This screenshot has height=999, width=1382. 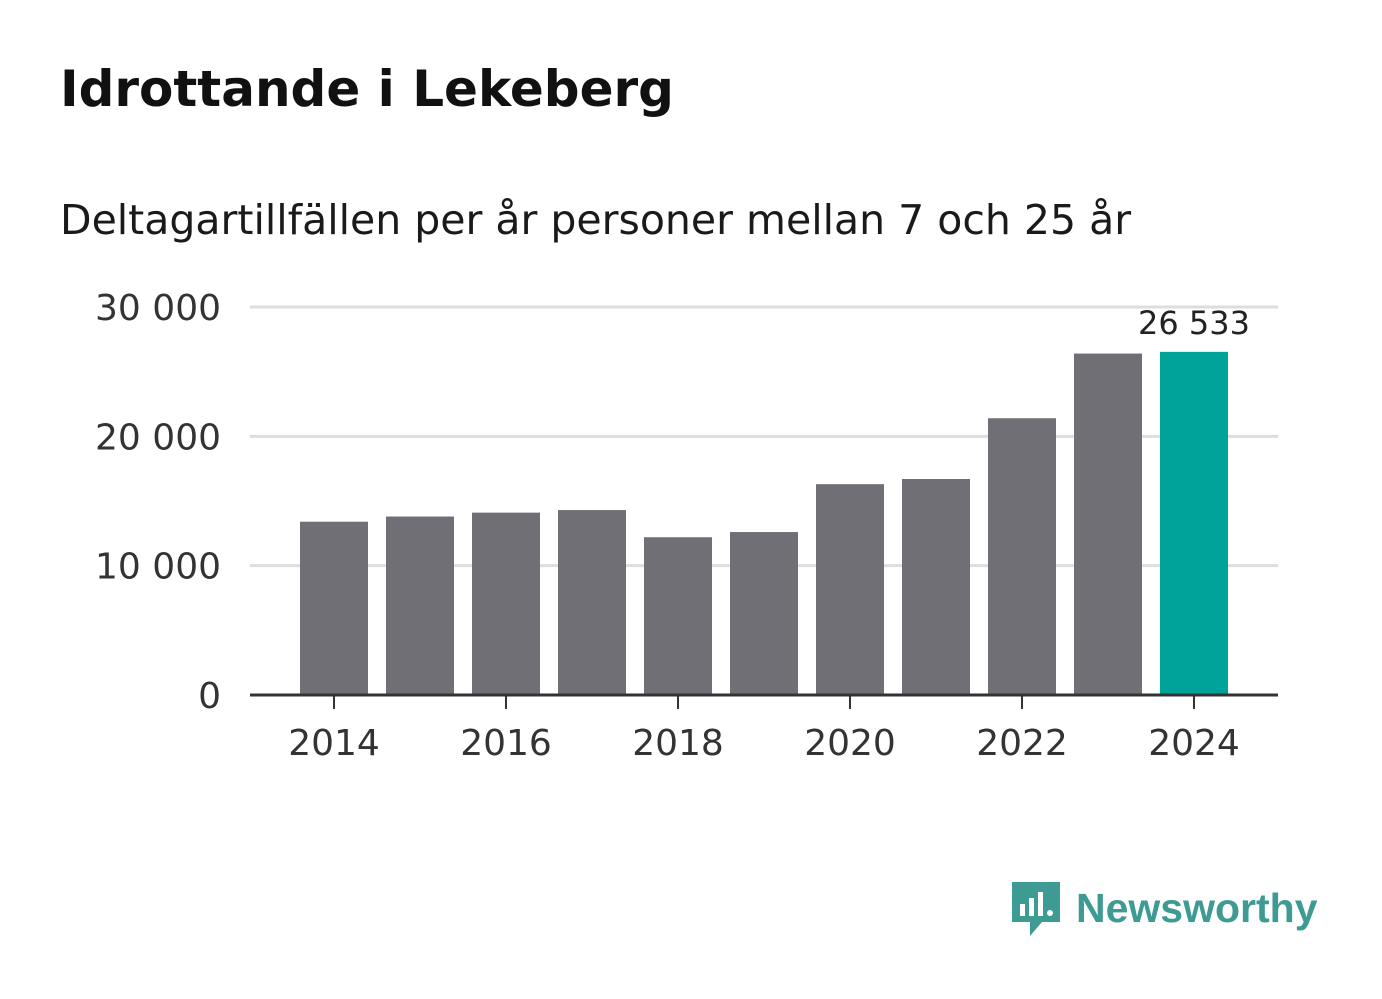 I want to click on bar-2018, so click(x=678, y=616).